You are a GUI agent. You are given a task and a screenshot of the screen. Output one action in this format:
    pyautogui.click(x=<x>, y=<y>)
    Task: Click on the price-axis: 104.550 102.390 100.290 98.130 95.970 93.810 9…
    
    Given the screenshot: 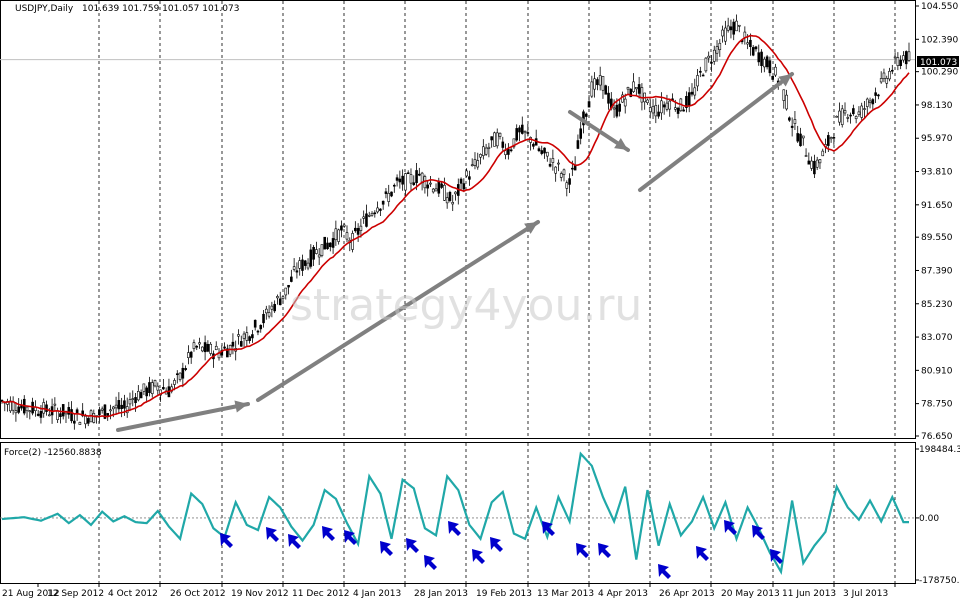 What is the action you would take?
    pyautogui.click(x=937, y=294)
    